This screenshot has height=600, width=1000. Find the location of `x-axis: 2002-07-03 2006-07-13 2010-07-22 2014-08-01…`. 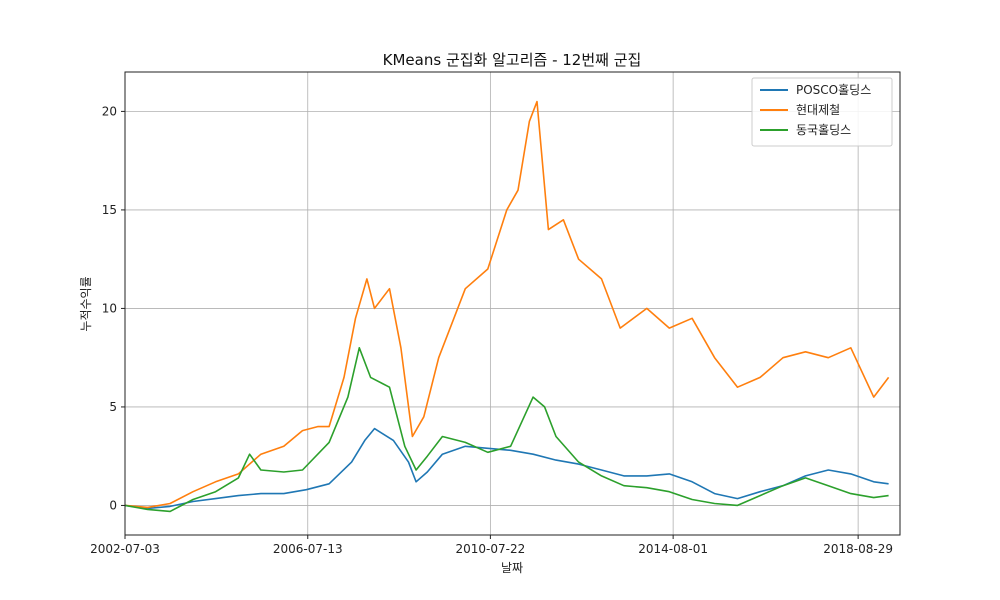

x-axis: 2002-07-03 2006-07-13 2010-07-22 2014-08-01… is located at coordinates (491, 545).